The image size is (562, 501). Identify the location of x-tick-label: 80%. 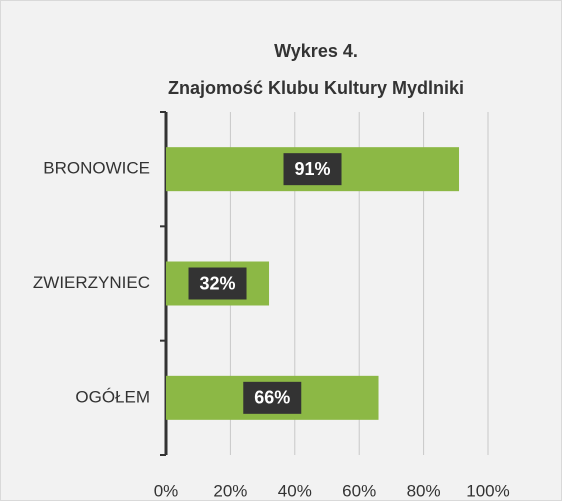
(424, 490).